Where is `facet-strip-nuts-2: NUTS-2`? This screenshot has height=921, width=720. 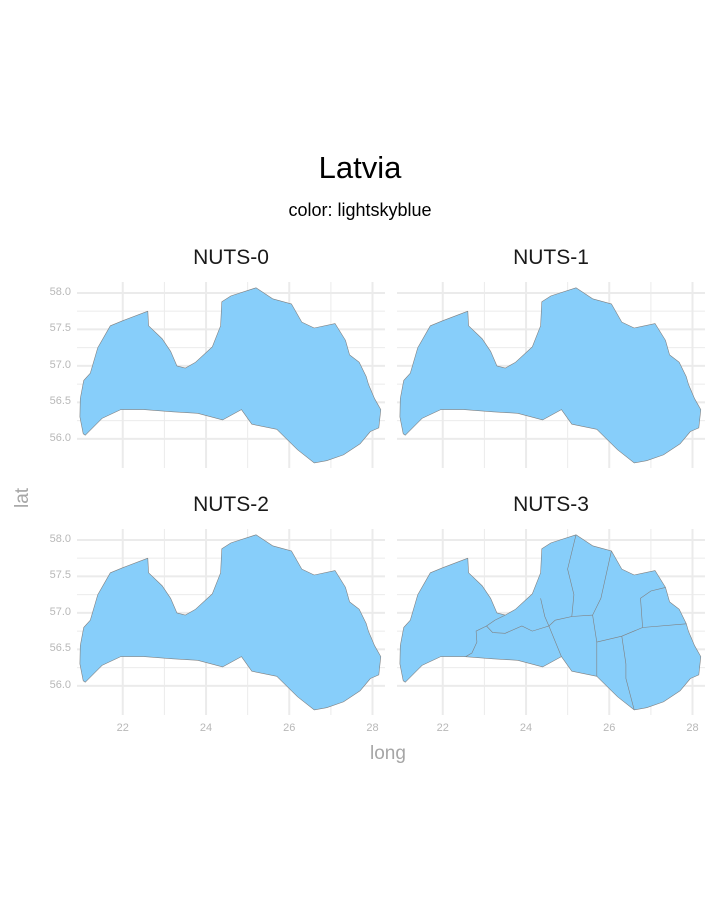
facet-strip-nuts-2: NUTS-2 is located at coordinates (231, 504).